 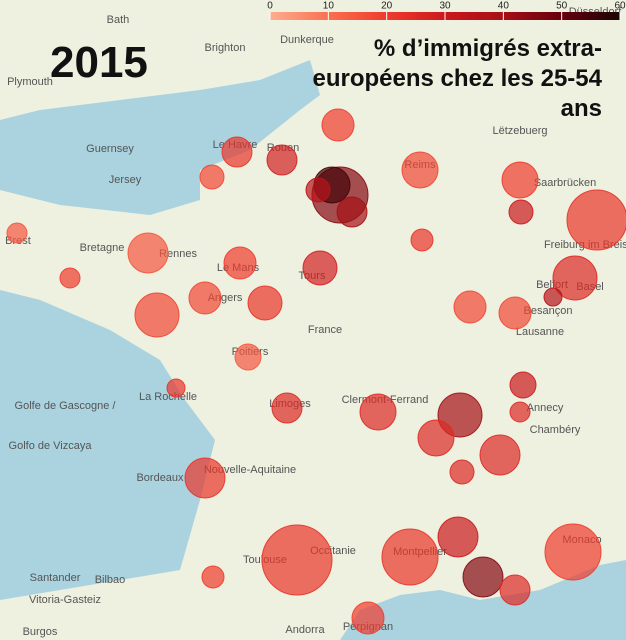 I want to click on colorbar-tick-label: 40, so click(x=504, y=6).